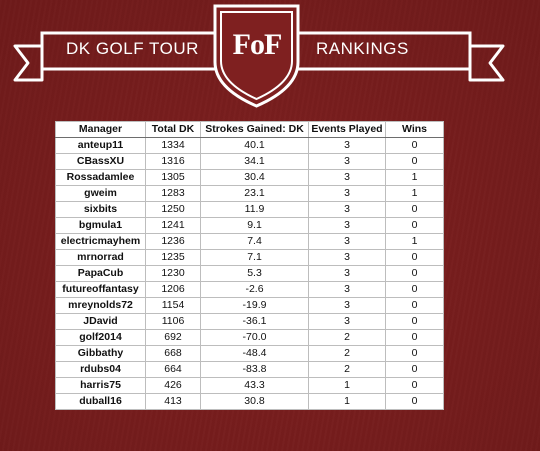 The width and height of the screenshot is (540, 451). Describe the element at coordinates (100, 129) in the screenshot. I see `column-header-manager: Manager` at that location.